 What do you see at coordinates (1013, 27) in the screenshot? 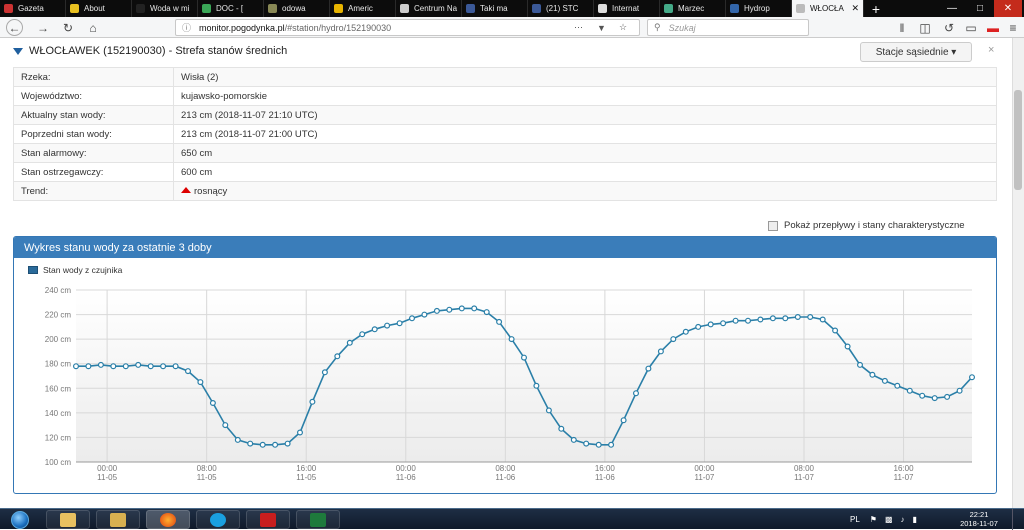
I see `menu-icon: ≡` at bounding box center [1013, 27].